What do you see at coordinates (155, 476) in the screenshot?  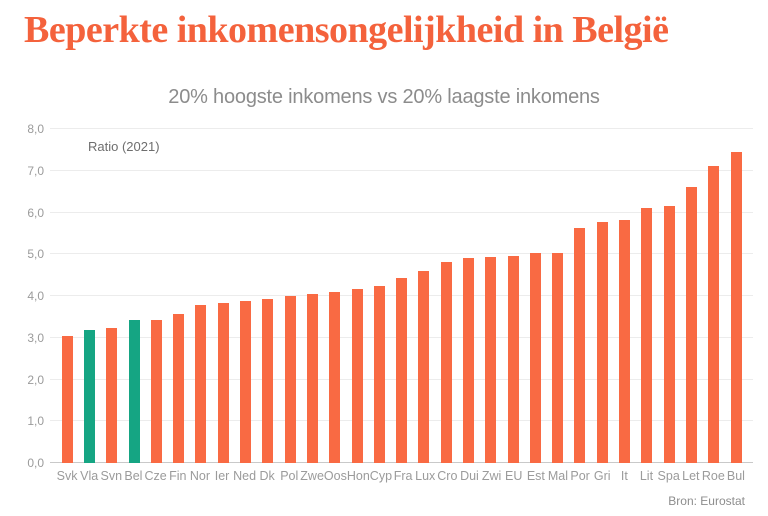 I see `x-tick-label-Cze: Cze` at bounding box center [155, 476].